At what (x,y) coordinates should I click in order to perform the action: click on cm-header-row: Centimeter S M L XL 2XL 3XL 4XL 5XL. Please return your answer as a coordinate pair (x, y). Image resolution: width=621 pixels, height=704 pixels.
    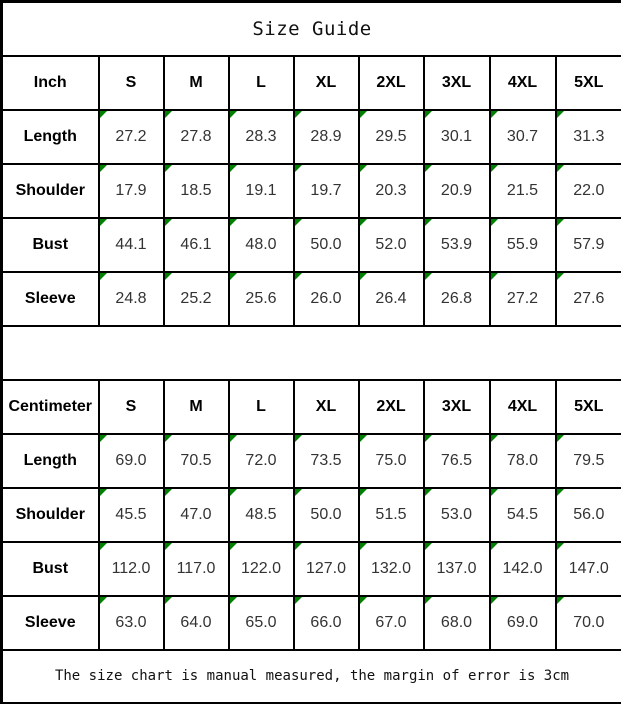
    Looking at the image, I should click on (310, 406).